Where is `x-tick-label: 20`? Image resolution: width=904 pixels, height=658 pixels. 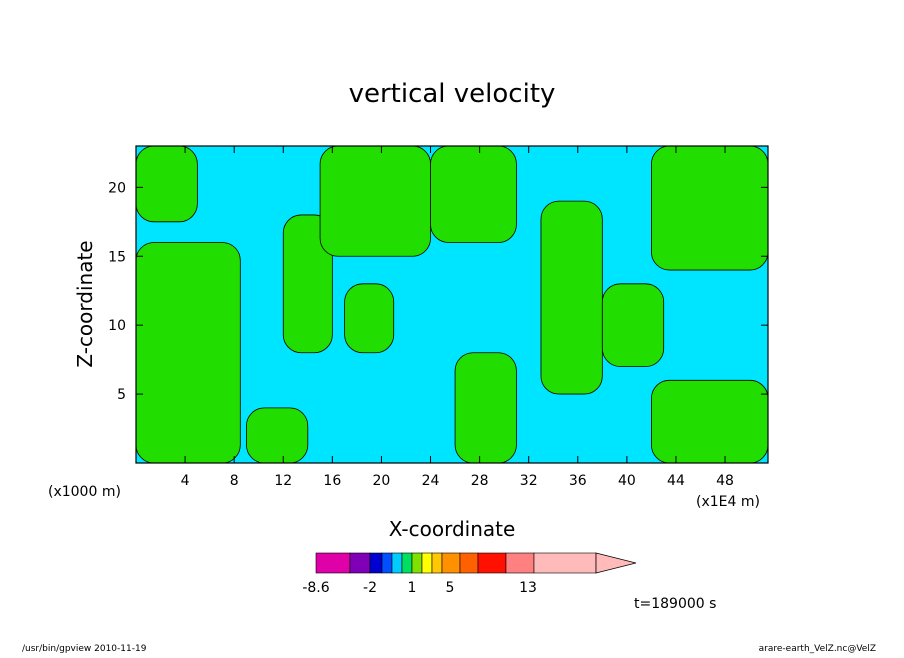 x-tick-label: 20 is located at coordinates (382, 481).